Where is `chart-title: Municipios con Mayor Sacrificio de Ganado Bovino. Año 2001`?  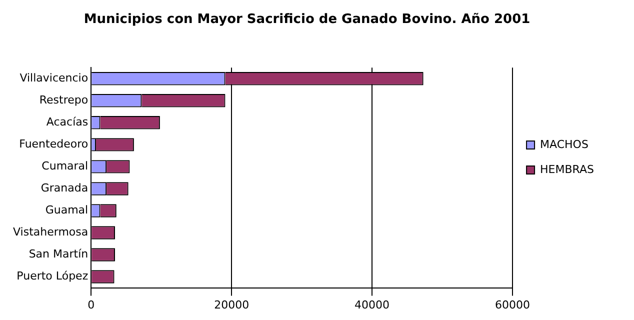 chart-title: Municipios con Mayor Sacrificio de Ganado Bovino. Año 2001 is located at coordinates (307, 20).